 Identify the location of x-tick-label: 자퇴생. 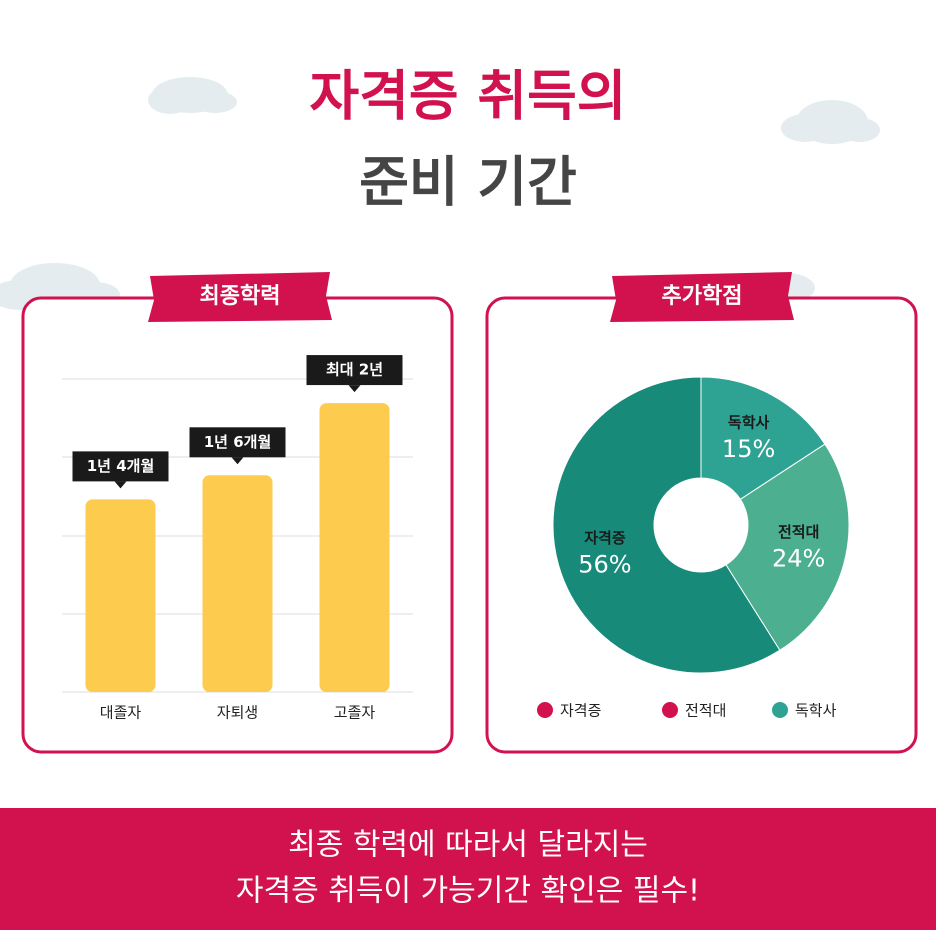
(237, 713).